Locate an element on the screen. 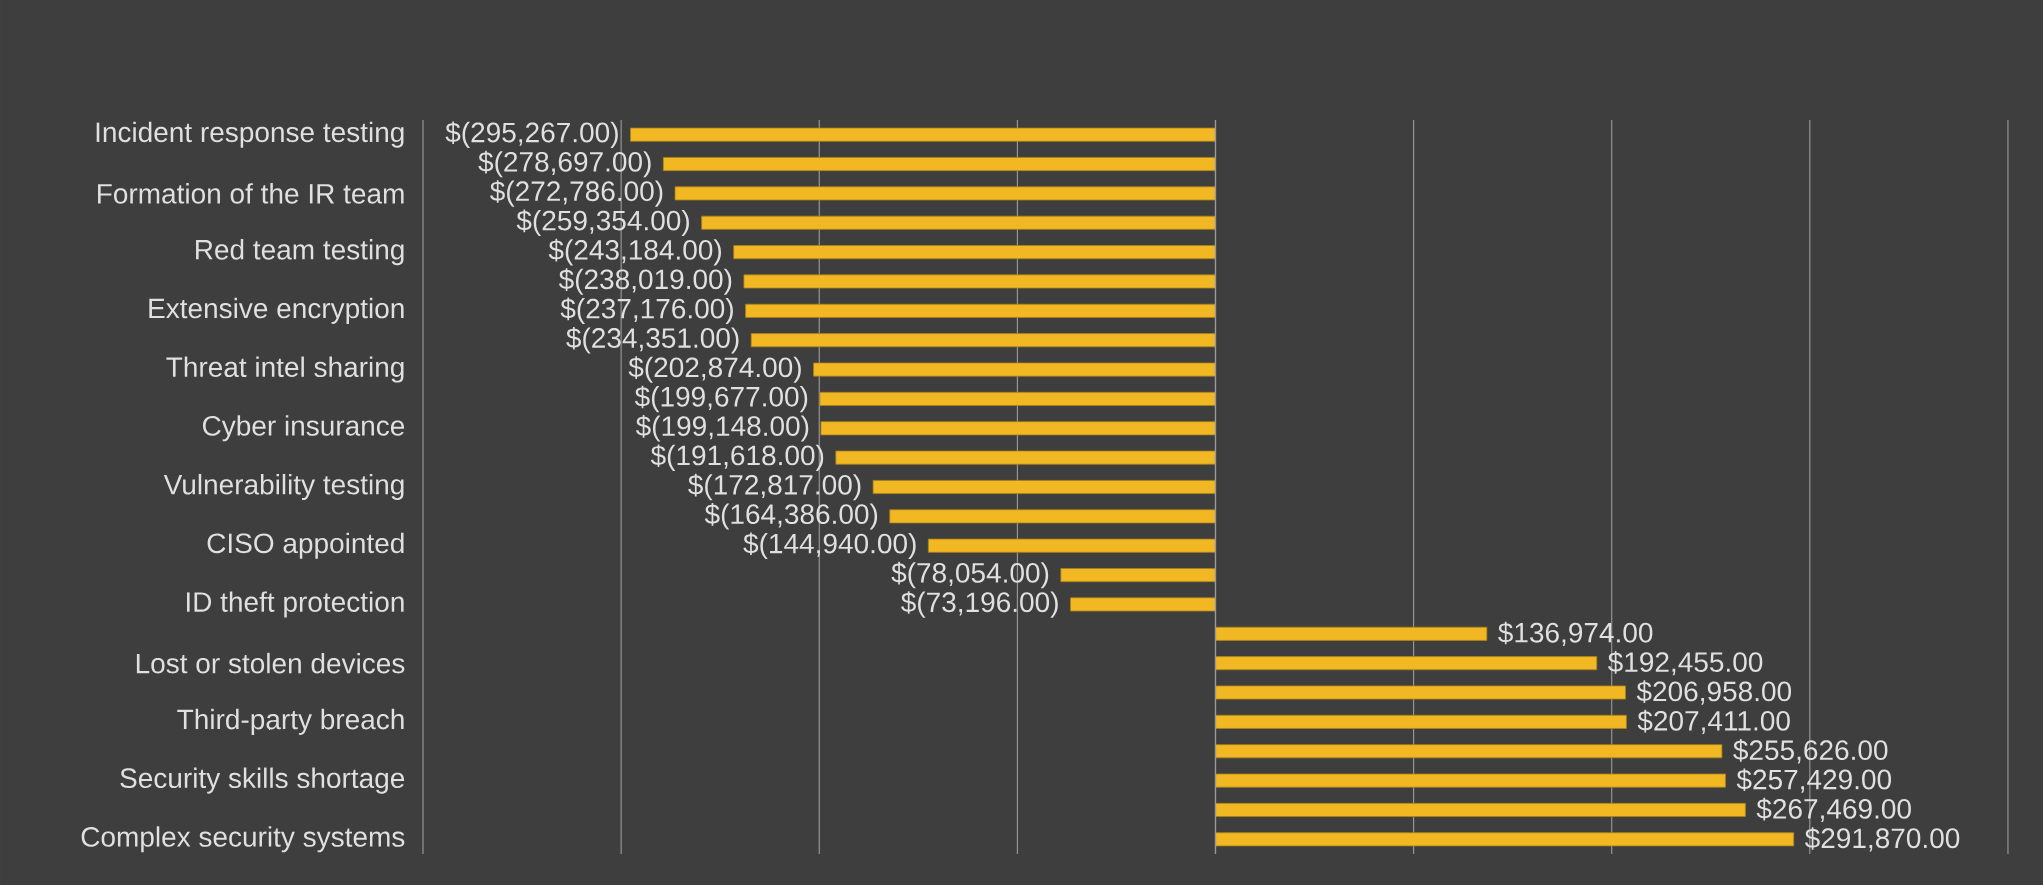 The height and width of the screenshot is (885, 2043). y-tick-label: Cyber insurance is located at coordinates (303, 428).